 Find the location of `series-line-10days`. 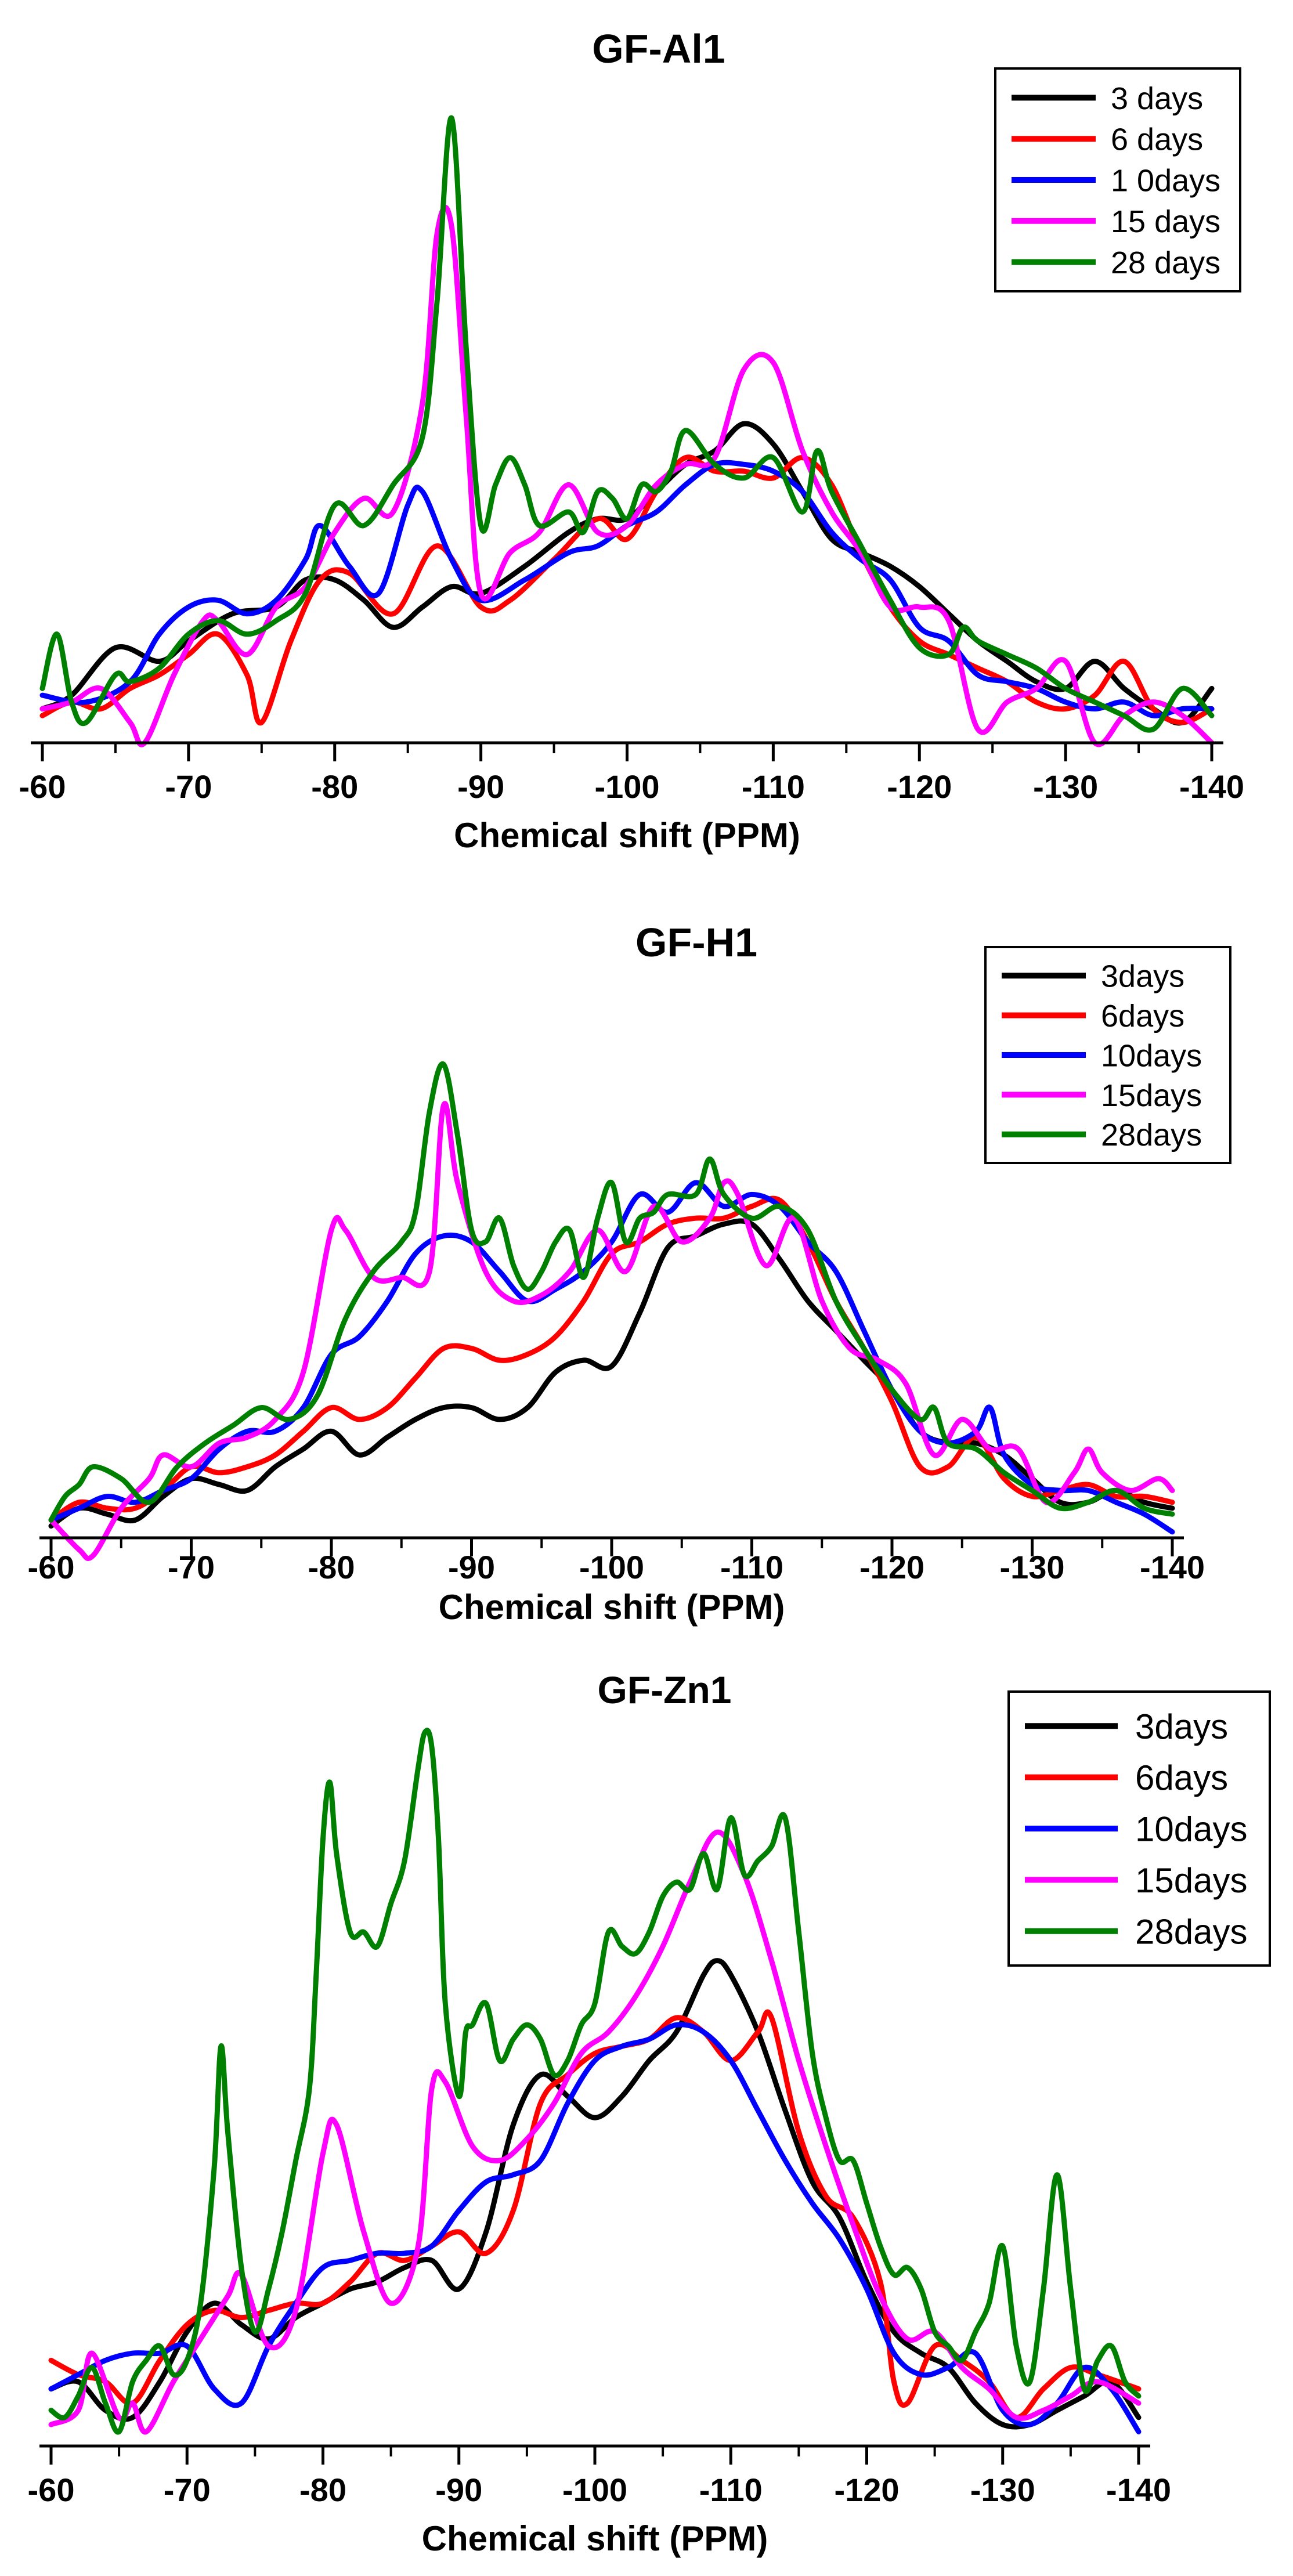

series-line-10days is located at coordinates (612, 1357).